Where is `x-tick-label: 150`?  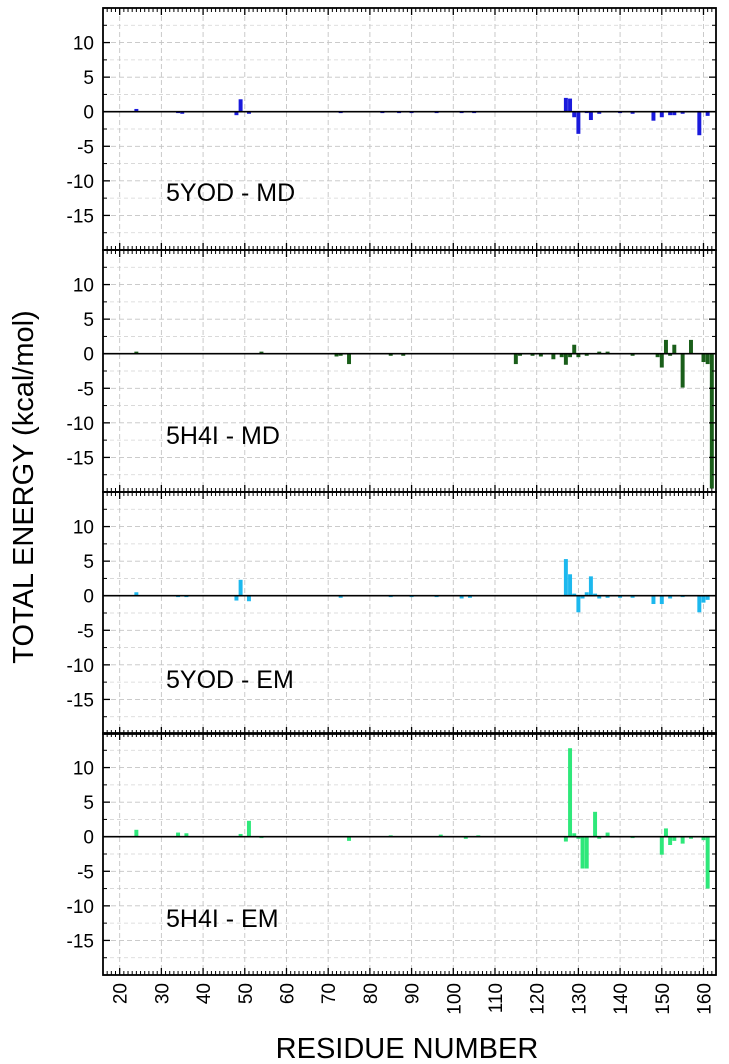 x-tick-label: 150 is located at coordinates (663, 999).